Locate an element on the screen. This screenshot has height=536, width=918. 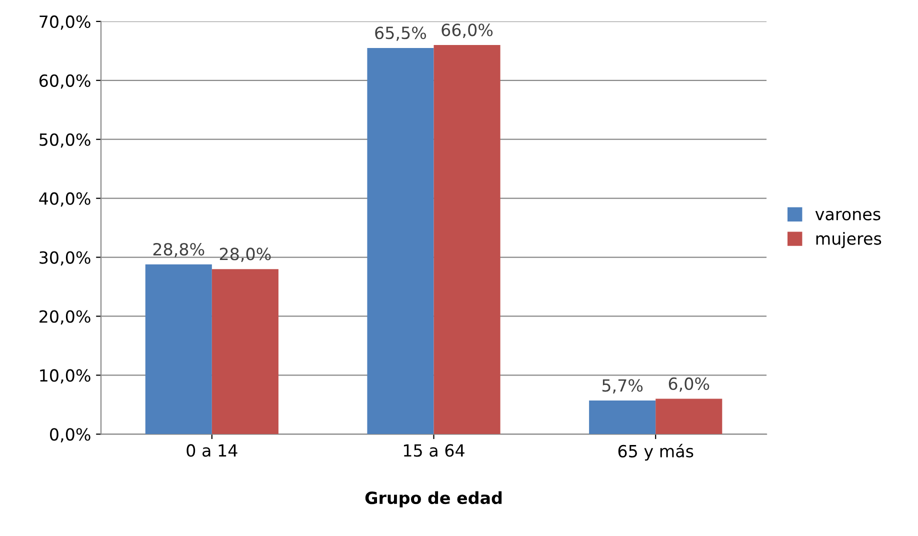
data-label: 5,7% is located at coordinates (622, 386).